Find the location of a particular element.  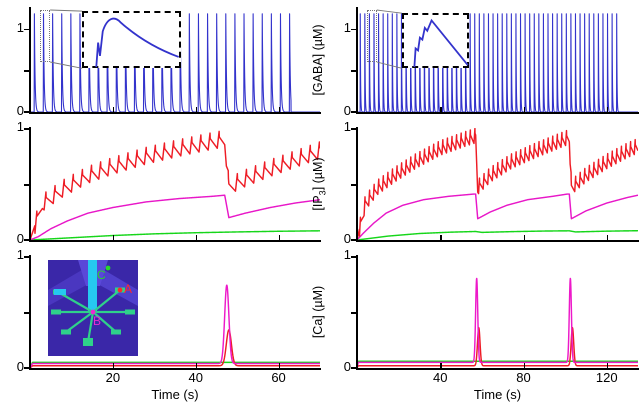

traces-ip3-right is located at coordinates (497, 184).